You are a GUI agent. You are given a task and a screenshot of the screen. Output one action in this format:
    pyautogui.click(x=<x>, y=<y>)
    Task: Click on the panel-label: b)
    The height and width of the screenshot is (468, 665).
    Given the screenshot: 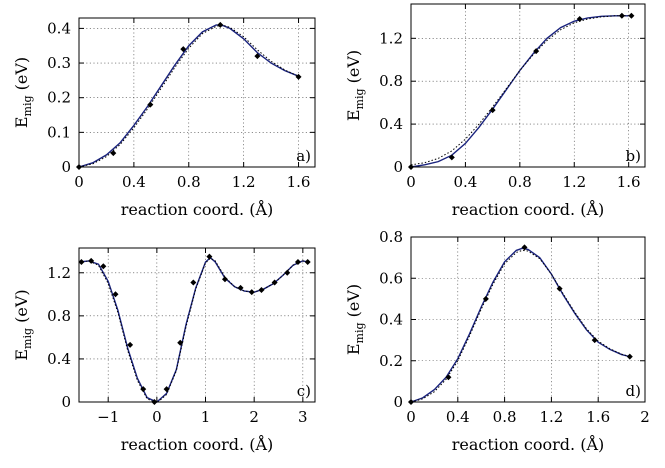 What is the action you would take?
    pyautogui.click(x=633, y=156)
    